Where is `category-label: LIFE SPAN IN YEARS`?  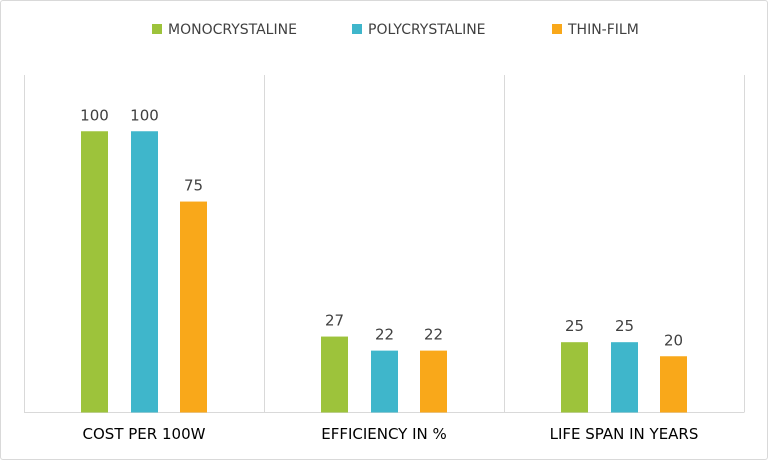
category-label: LIFE SPAN IN YEARS is located at coordinates (624, 434).